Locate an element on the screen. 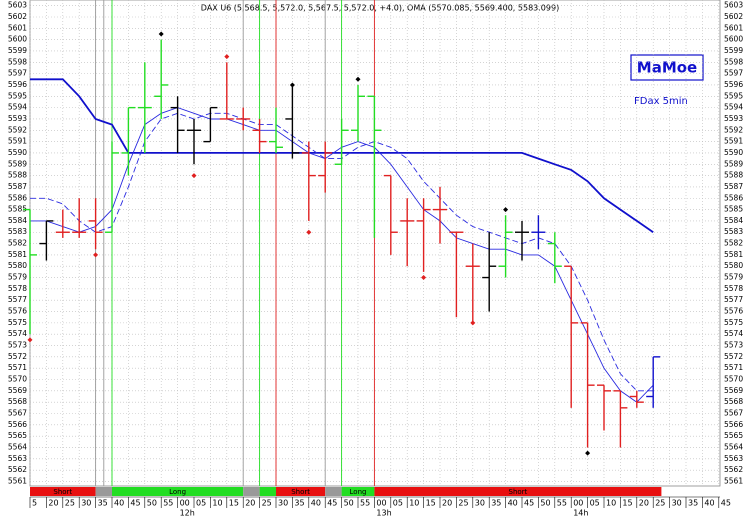  y-tick-label-right: 5583 is located at coordinates (733, 231).